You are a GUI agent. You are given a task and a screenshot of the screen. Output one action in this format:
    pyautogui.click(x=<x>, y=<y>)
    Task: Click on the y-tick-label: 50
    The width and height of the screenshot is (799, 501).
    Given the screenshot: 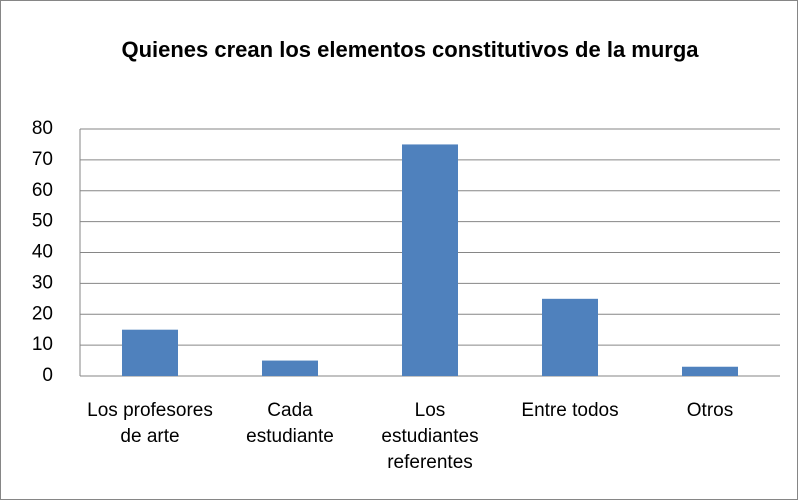 What is the action you would take?
    pyautogui.click(x=42, y=221)
    